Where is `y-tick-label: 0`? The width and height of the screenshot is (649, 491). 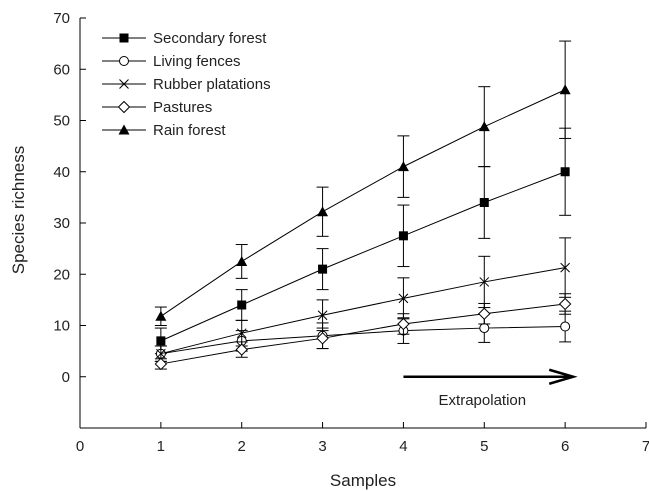
y-tick-label: 0 is located at coordinates (66, 377).